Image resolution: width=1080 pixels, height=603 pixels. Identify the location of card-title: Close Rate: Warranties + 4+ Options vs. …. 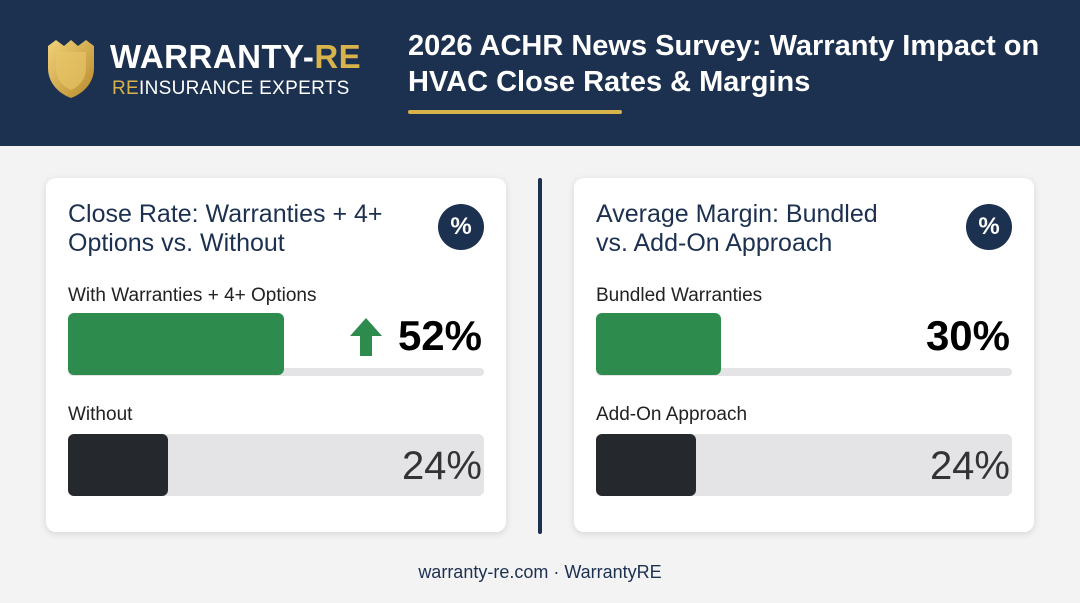
(225, 228).